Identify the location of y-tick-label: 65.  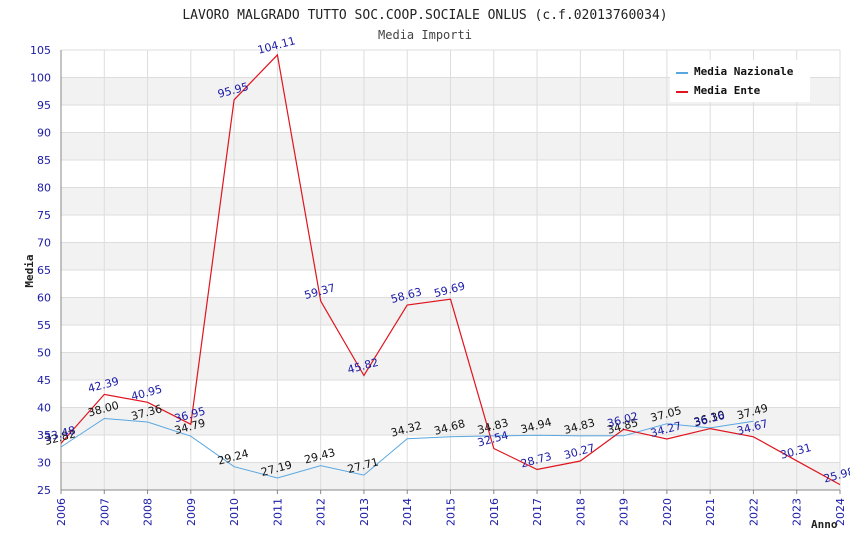
(44, 270).